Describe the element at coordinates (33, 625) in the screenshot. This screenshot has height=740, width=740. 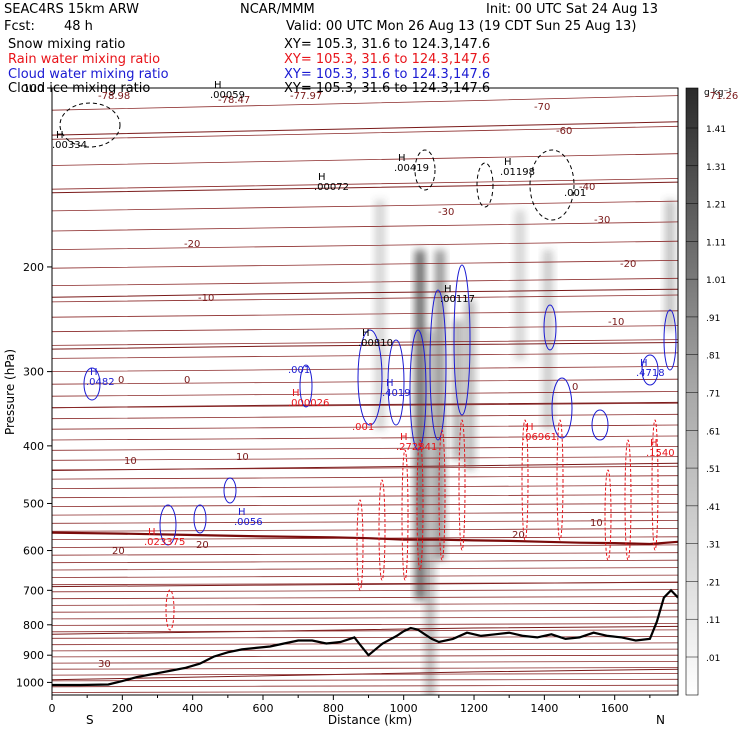
I see `y-tick-label: 800` at that location.